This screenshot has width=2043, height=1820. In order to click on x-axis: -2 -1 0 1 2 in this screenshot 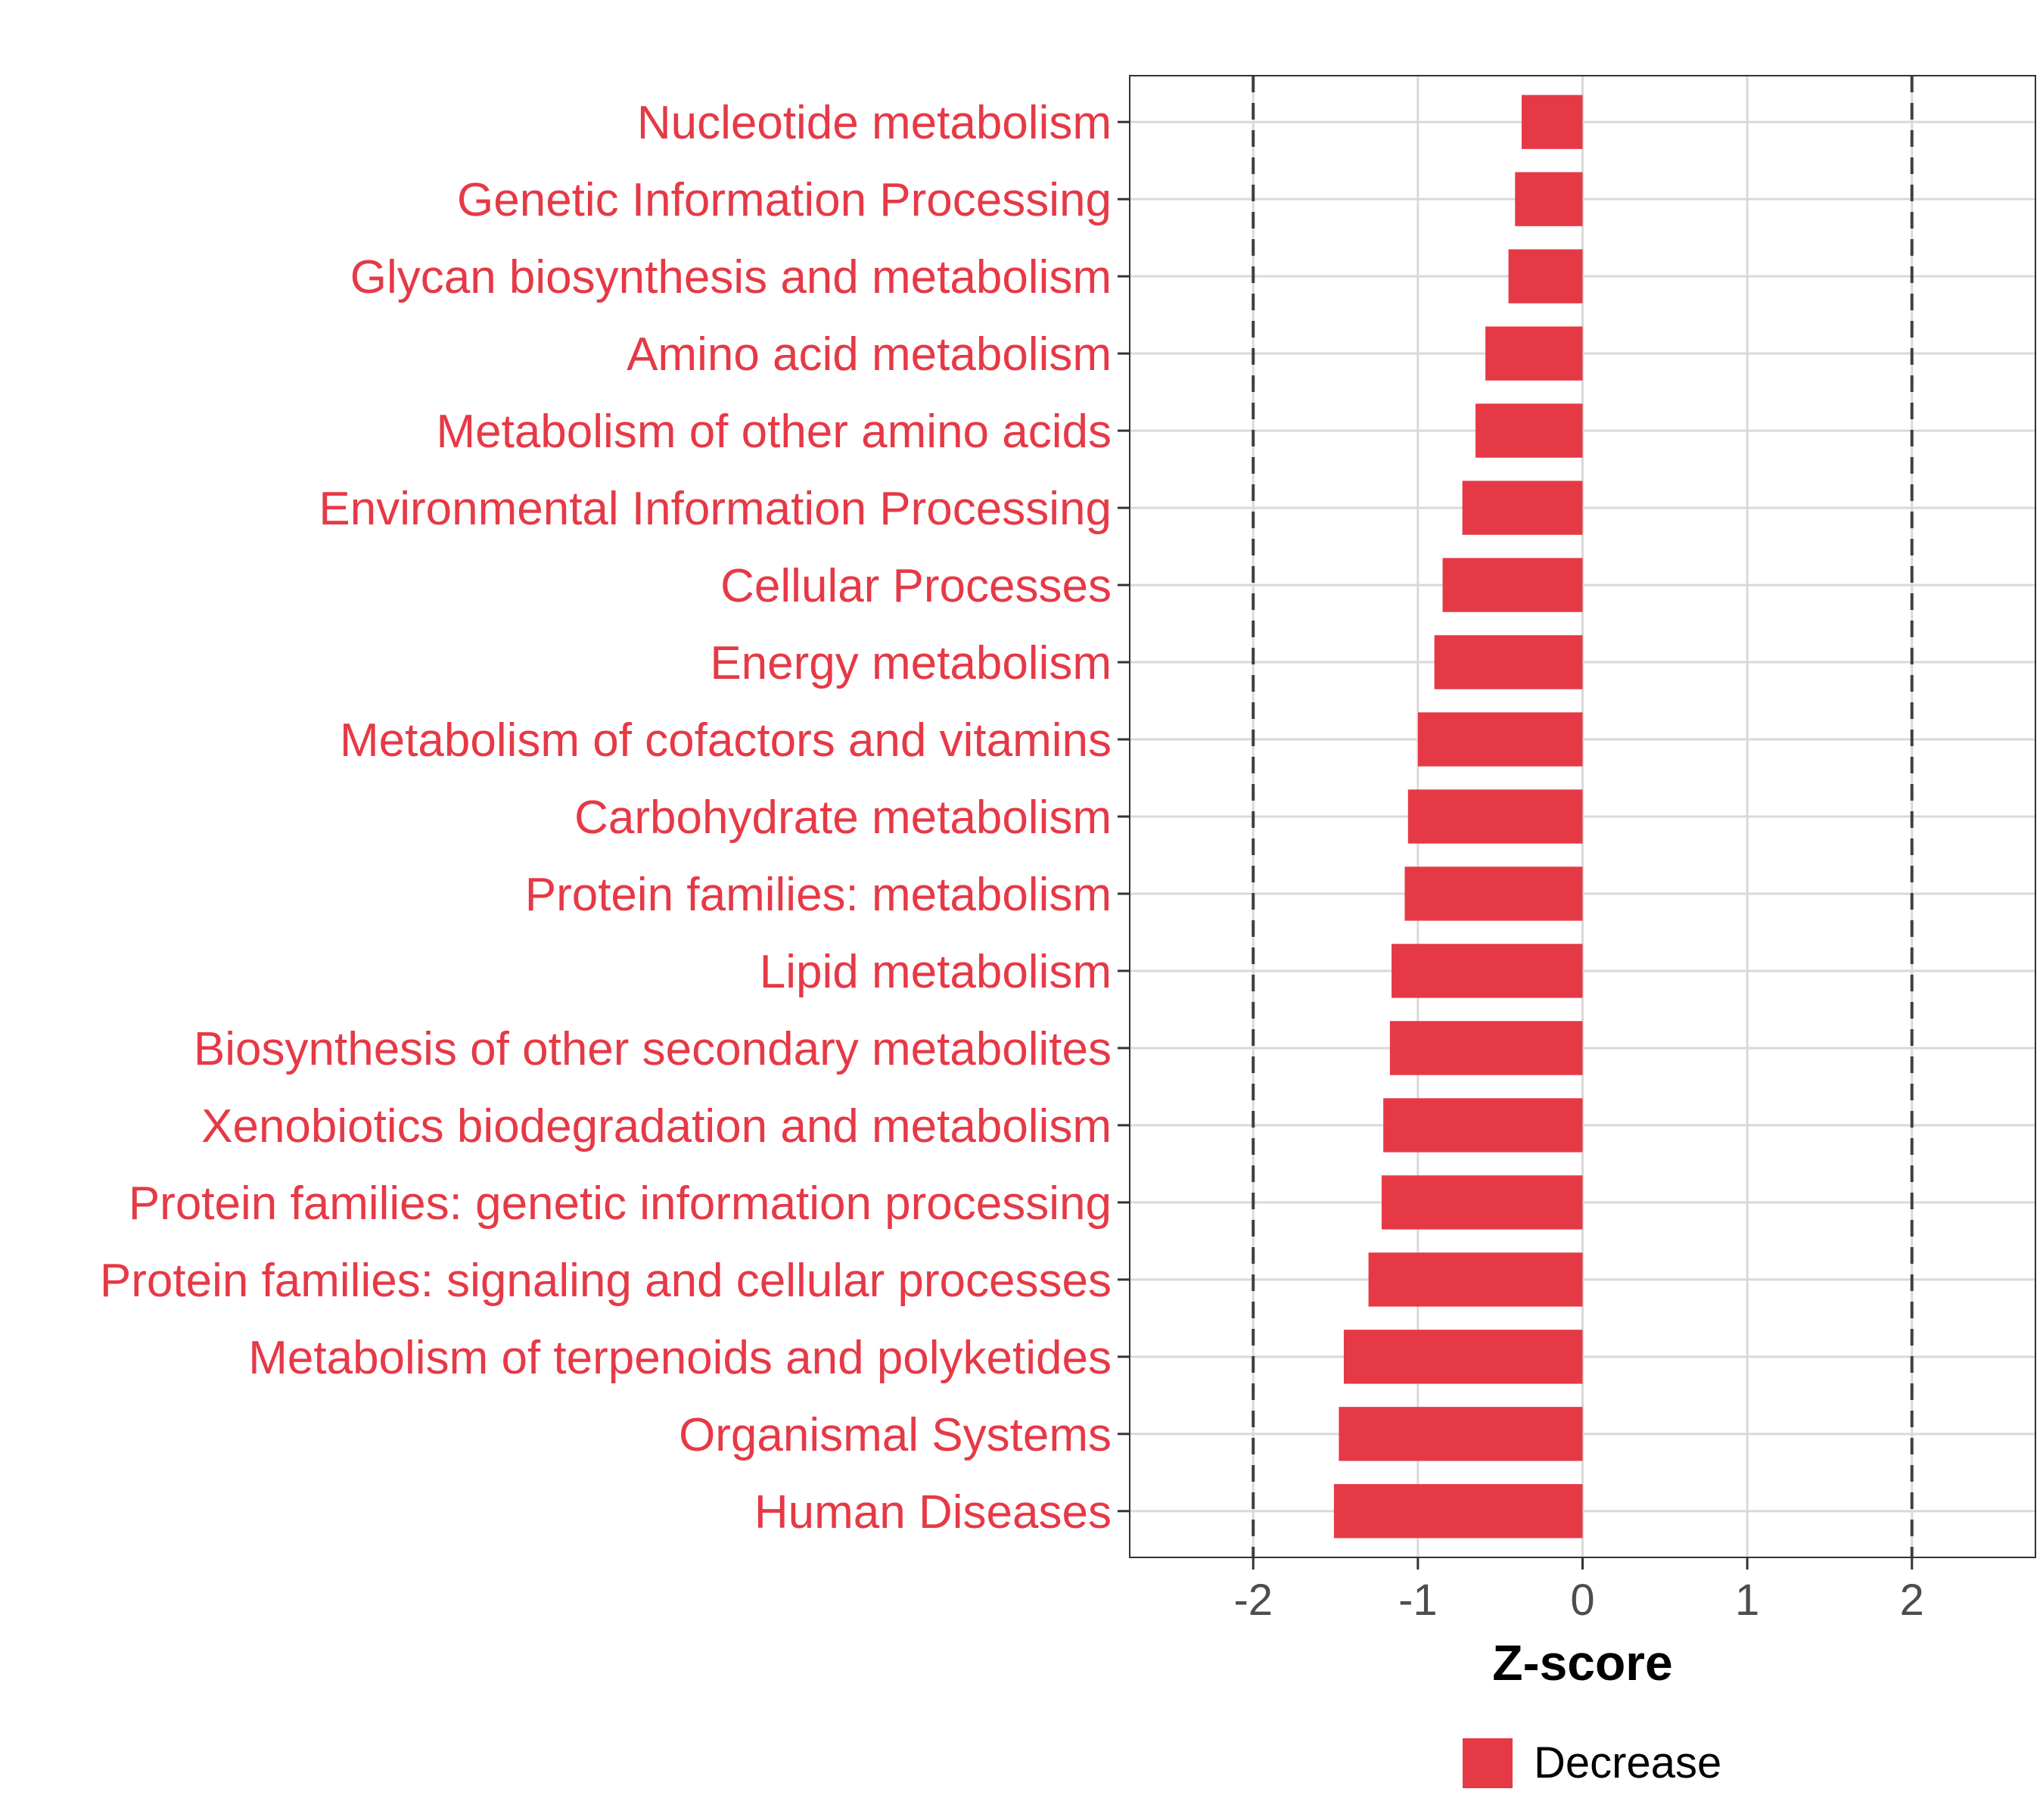, I will do `click(1578, 1591)`.